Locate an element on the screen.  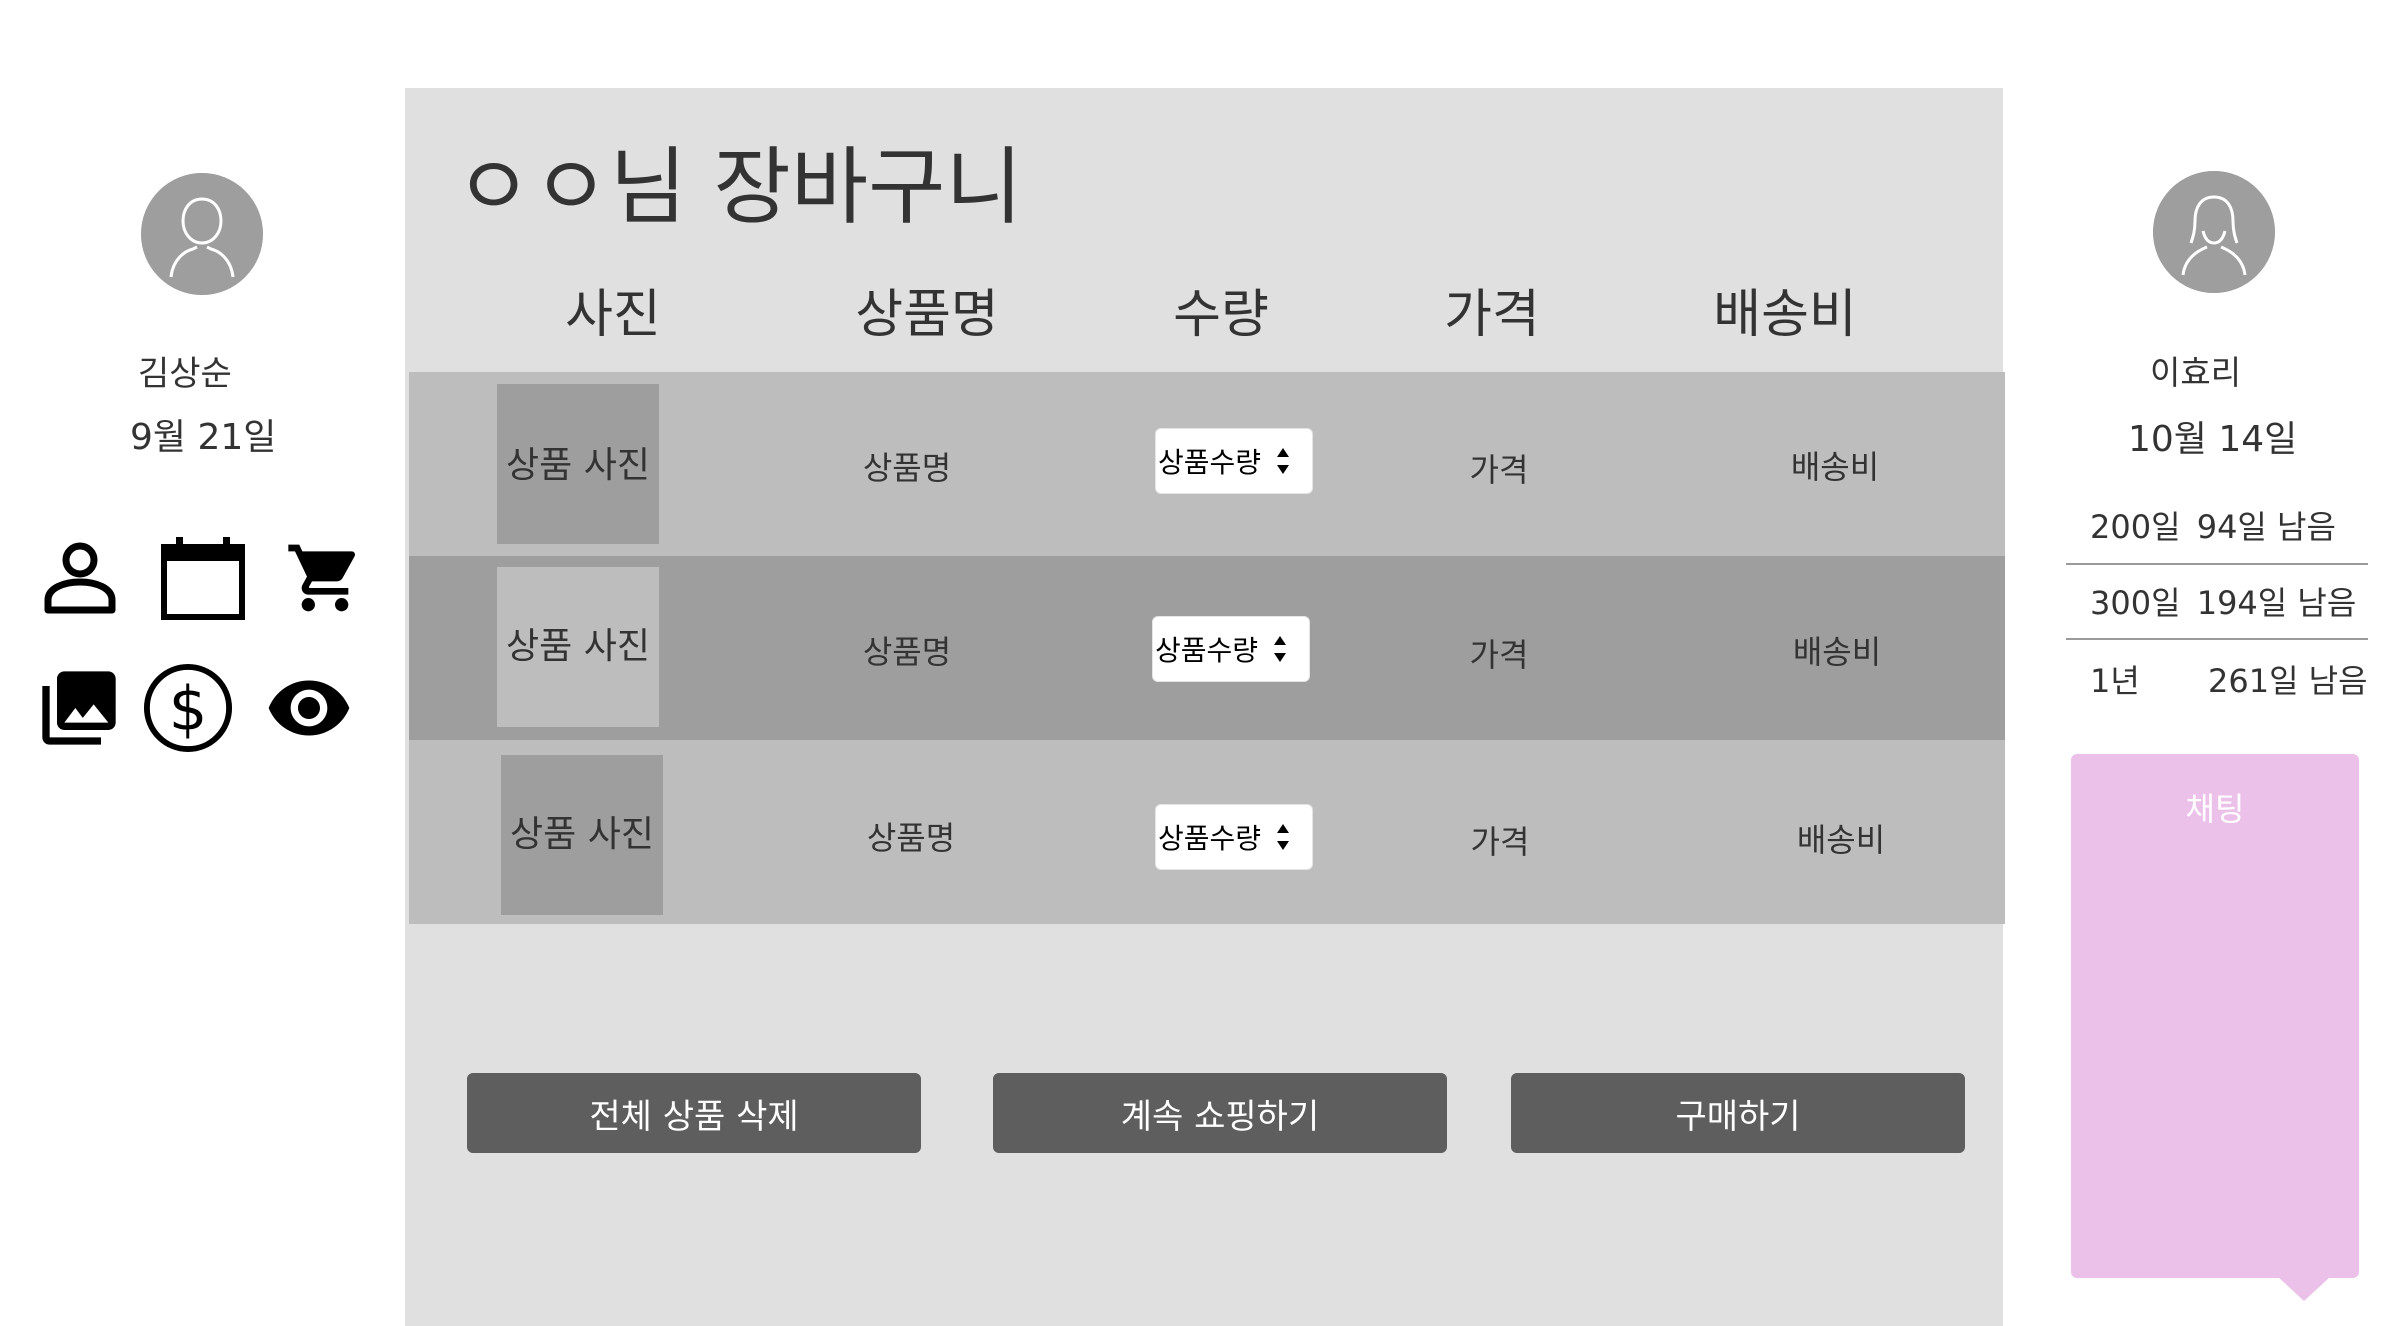
milestone-item: 1년 261일 남음 is located at coordinates (2217, 679).